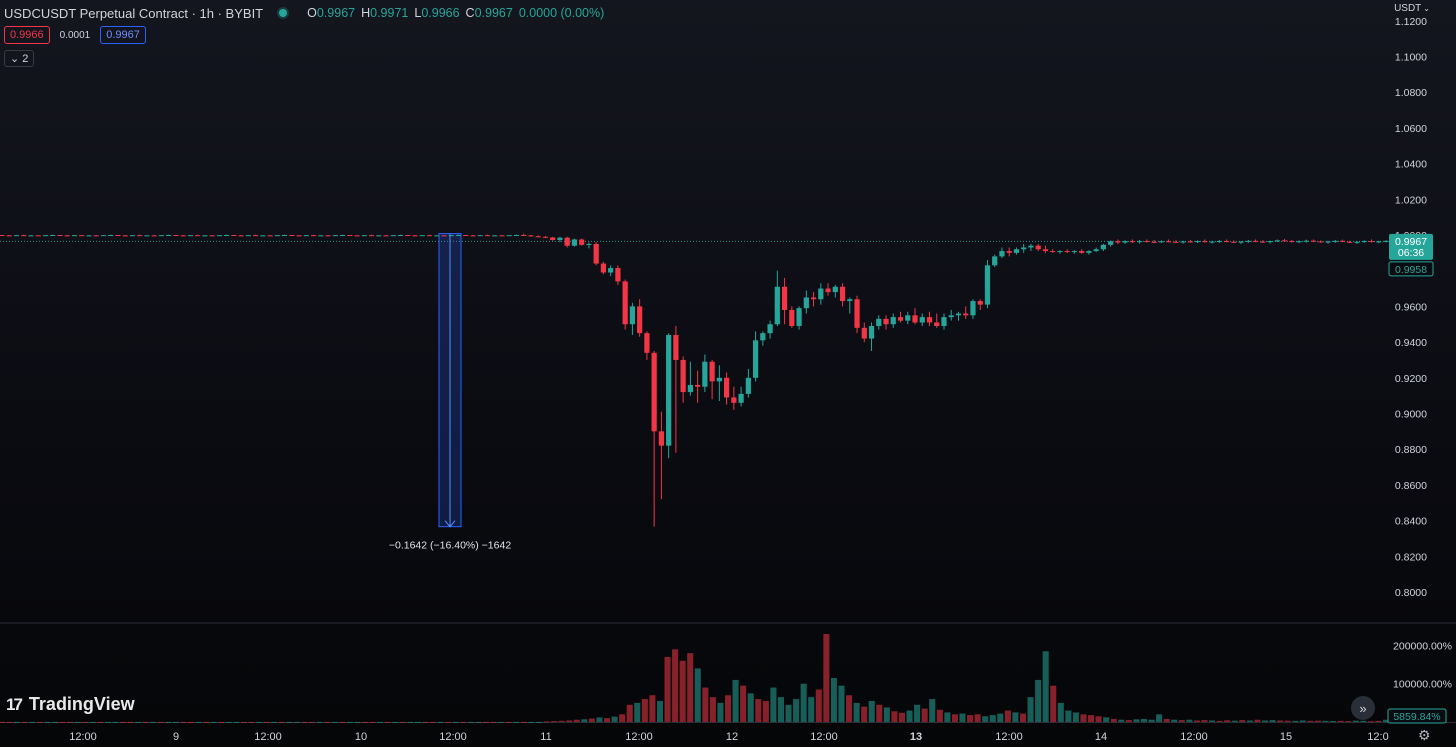  I want to click on market-status-icon, so click(283, 13).